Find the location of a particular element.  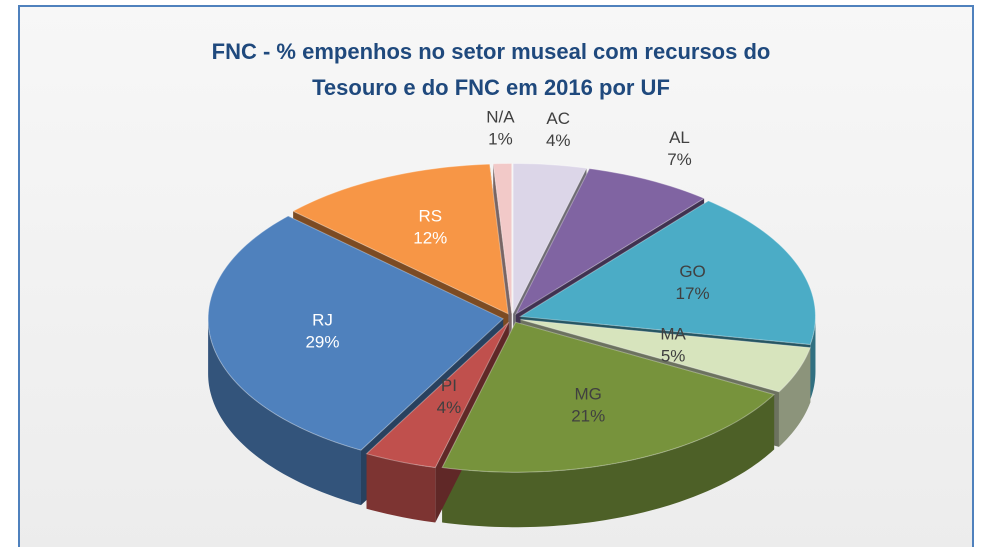

data-label: RS 12% is located at coordinates (430, 227).